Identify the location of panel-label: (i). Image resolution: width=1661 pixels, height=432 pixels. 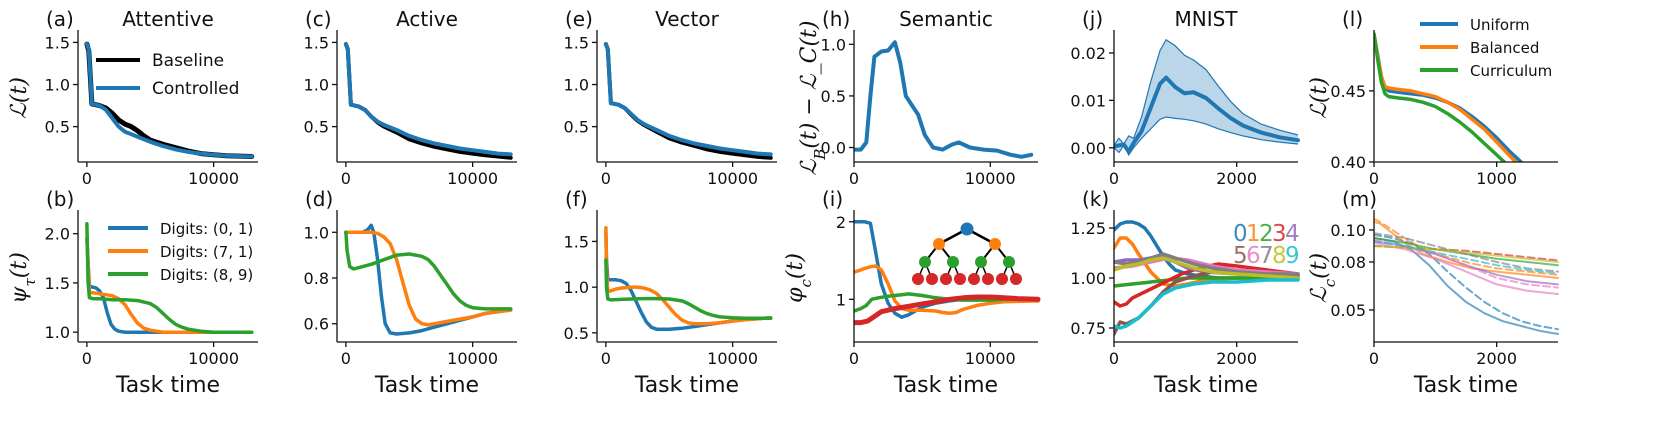
(832, 199).